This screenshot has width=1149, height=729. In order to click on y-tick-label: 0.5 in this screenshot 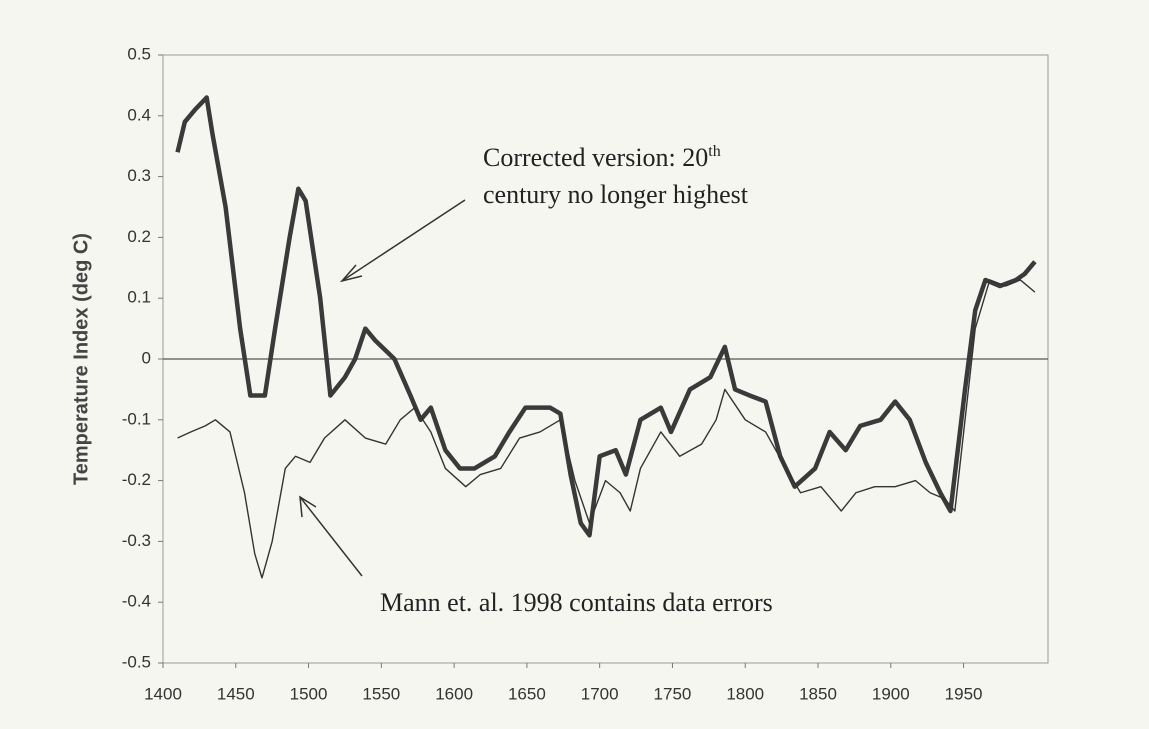, I will do `click(139, 53)`.